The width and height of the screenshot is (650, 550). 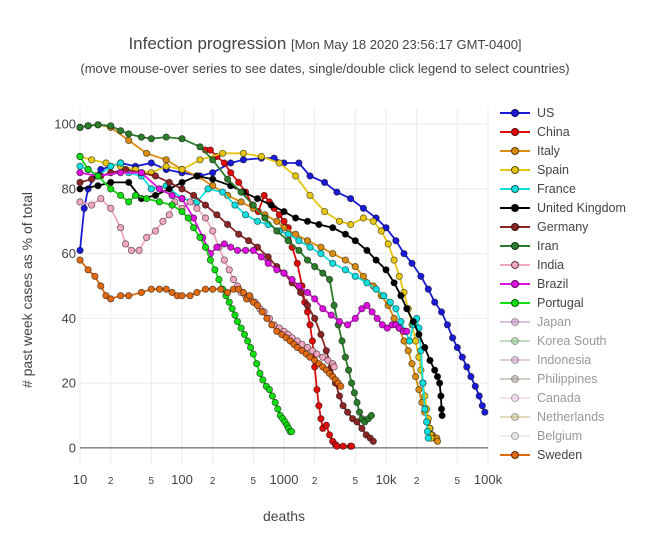 What do you see at coordinates (572, 113) in the screenshot?
I see `legend-item-us: US` at bounding box center [572, 113].